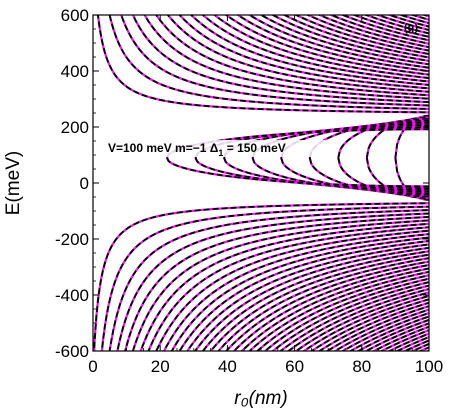  Describe the element at coordinates (84, 183) in the screenshot. I see `y-tick-label: 0` at that location.